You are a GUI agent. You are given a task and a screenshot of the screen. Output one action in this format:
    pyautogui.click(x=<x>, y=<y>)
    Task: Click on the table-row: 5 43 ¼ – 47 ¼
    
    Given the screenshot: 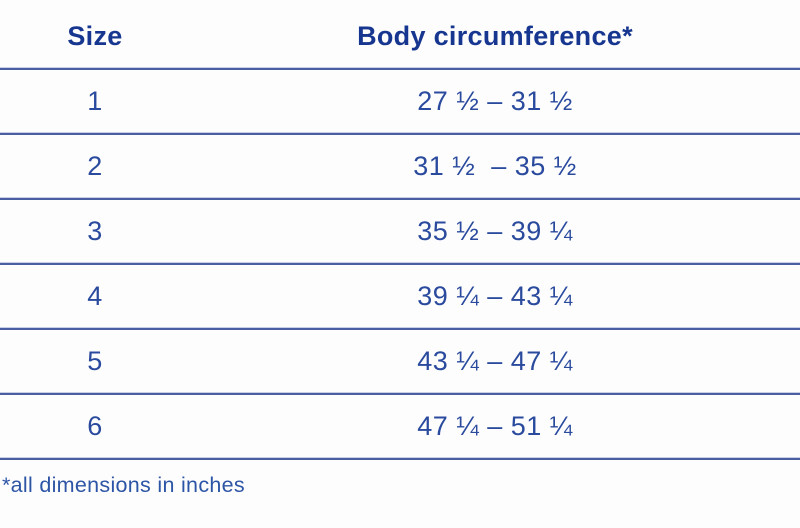 What is the action you would take?
    pyautogui.click(x=400, y=361)
    